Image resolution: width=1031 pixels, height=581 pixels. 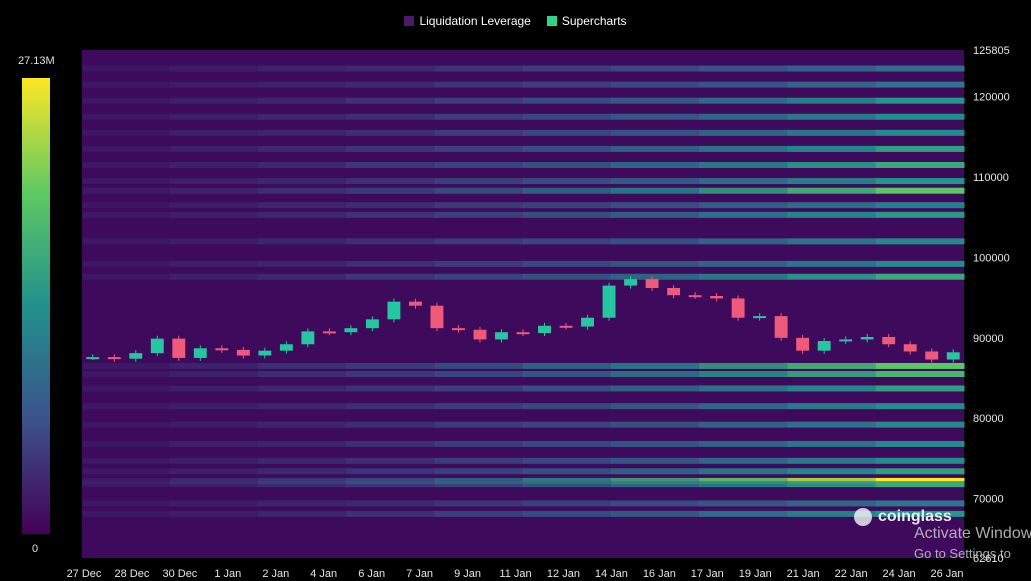 What do you see at coordinates (467, 21) in the screenshot?
I see `legend-item-liquidation-leverage: Liquidation Leverage` at bounding box center [467, 21].